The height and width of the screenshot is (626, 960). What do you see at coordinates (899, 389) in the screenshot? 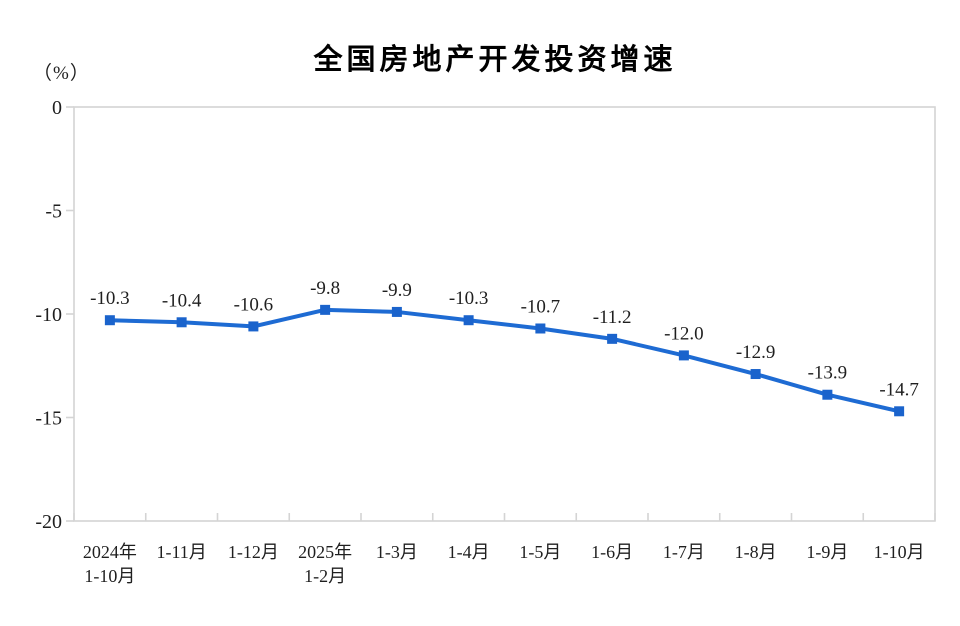
I see `data-label: -14.7` at bounding box center [899, 389].